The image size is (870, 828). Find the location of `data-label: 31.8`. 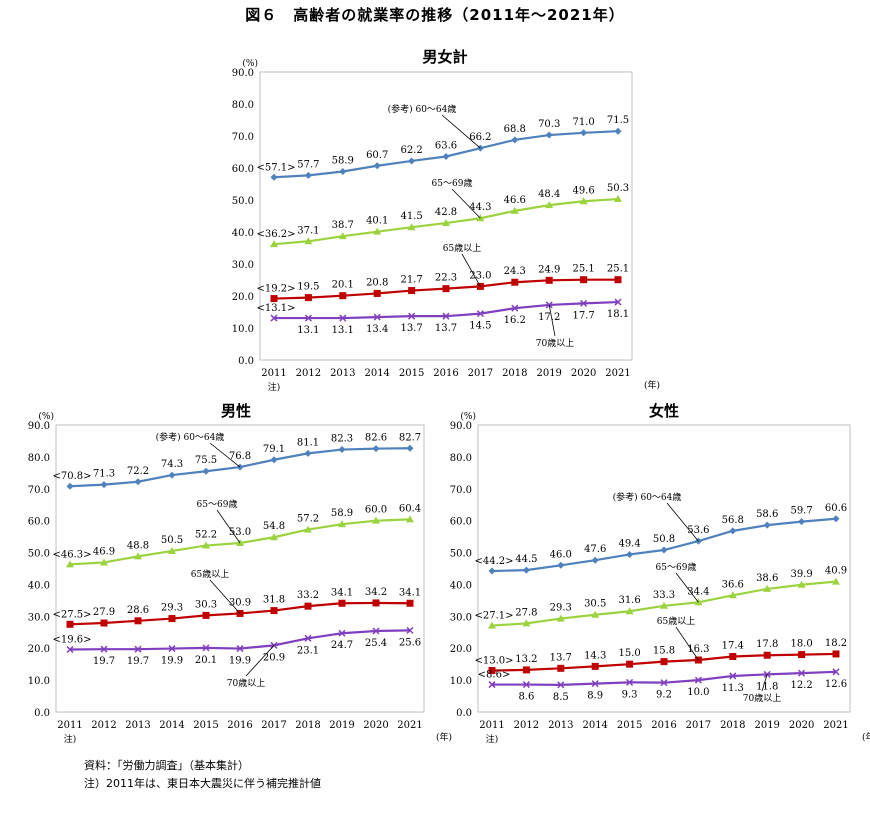

data-label: 31.8 is located at coordinates (274, 600).